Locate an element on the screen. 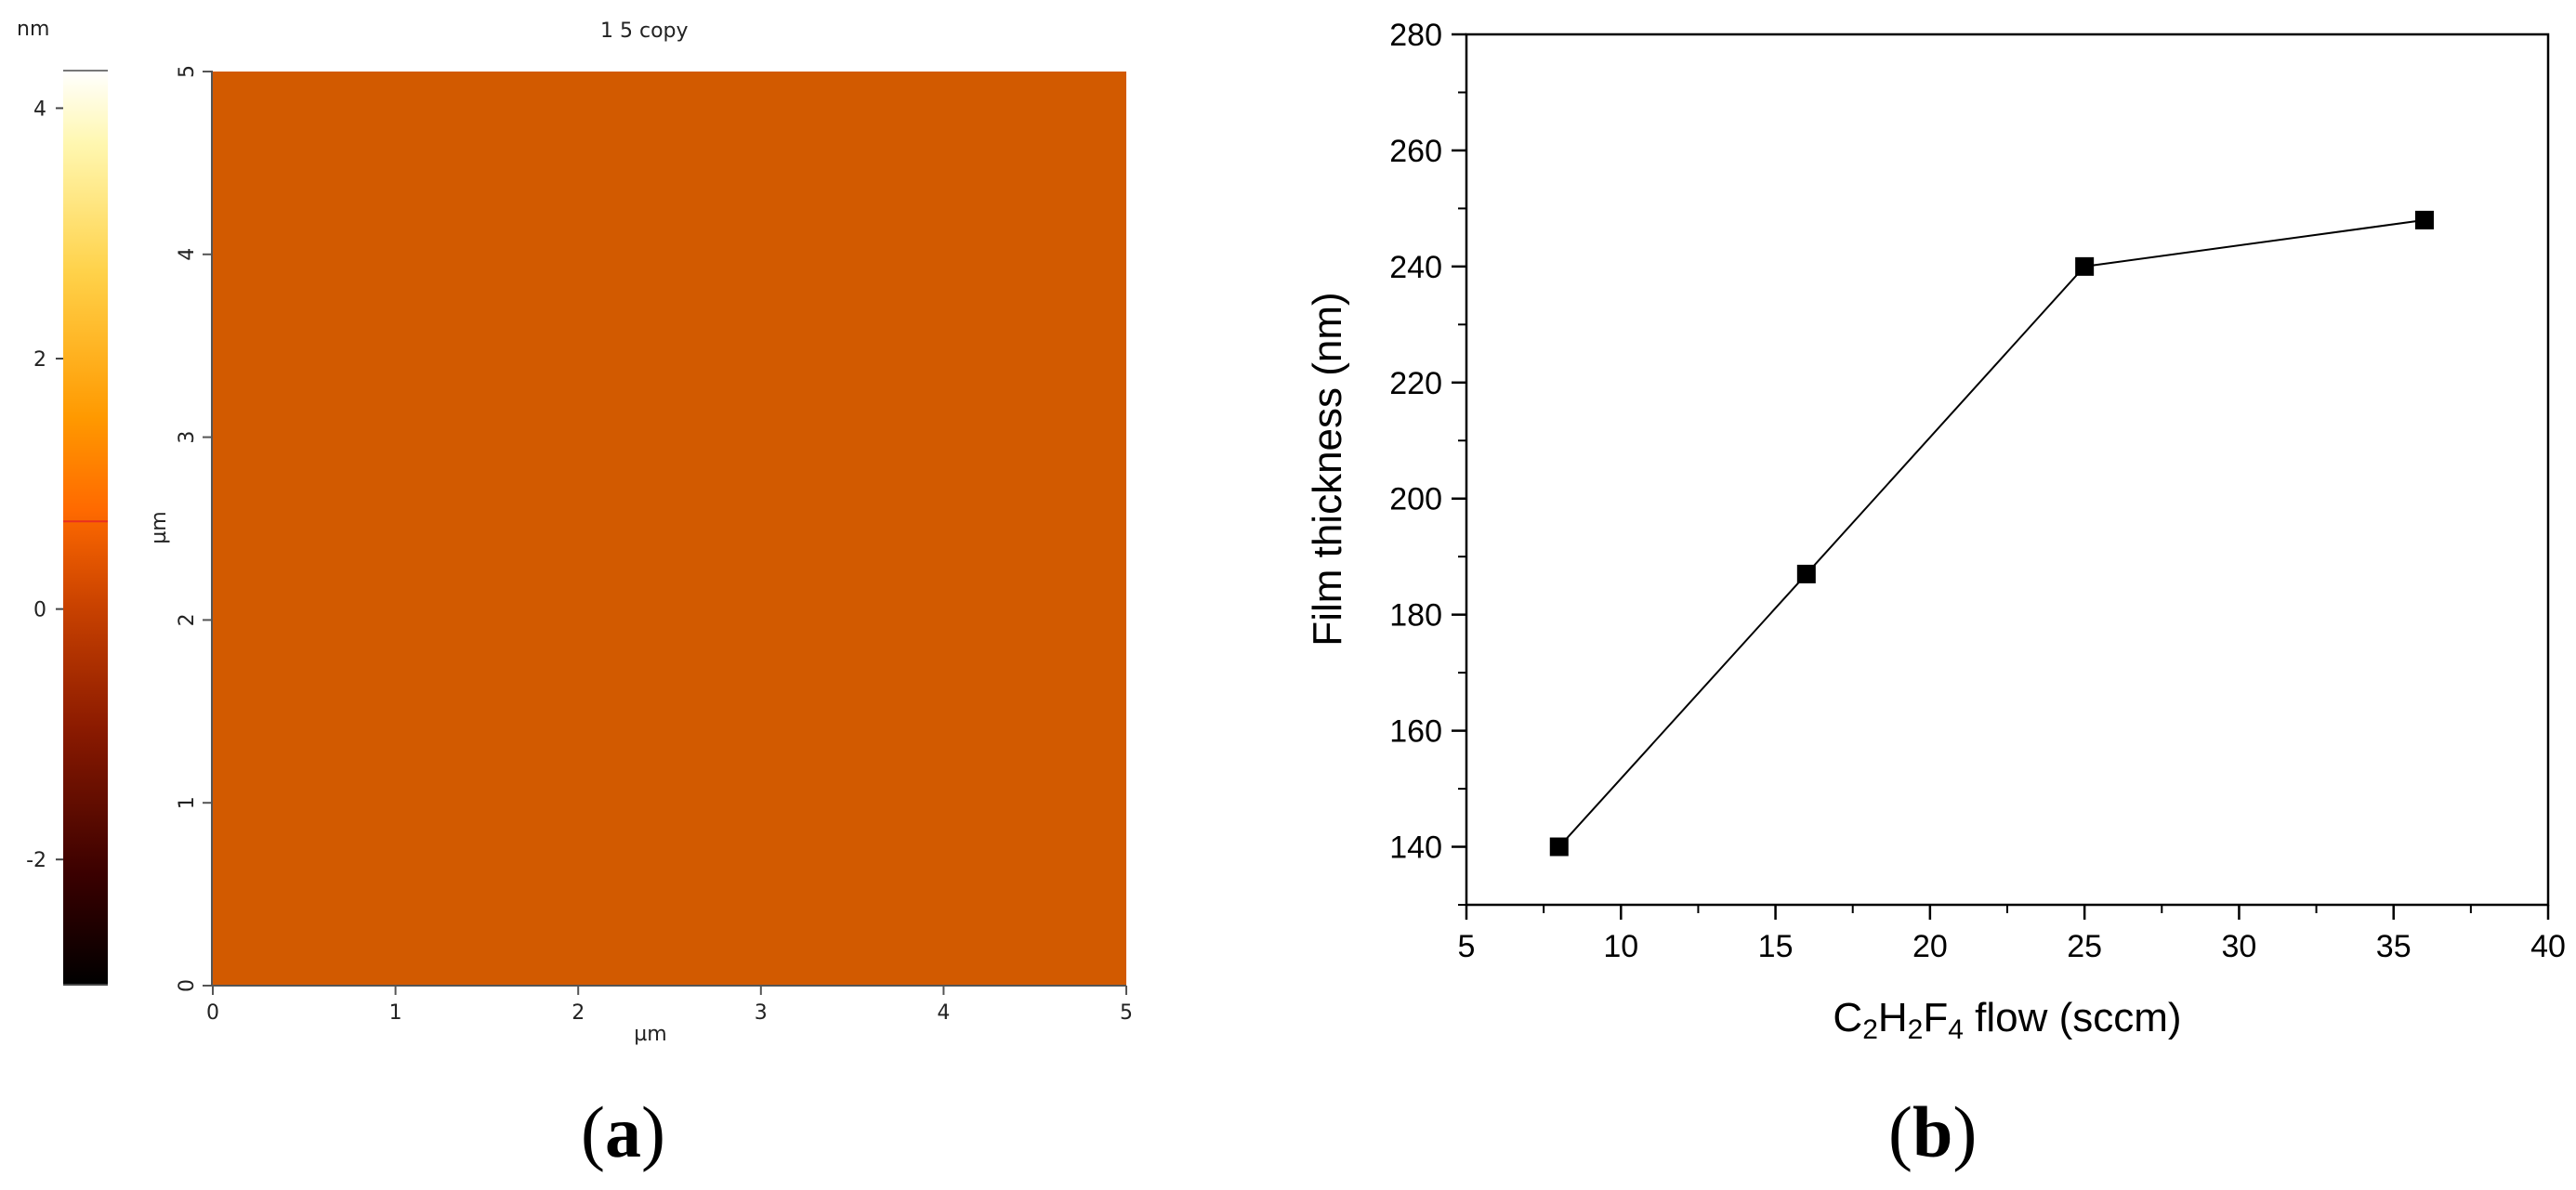  y-tick-label: 220 is located at coordinates (1415, 383).